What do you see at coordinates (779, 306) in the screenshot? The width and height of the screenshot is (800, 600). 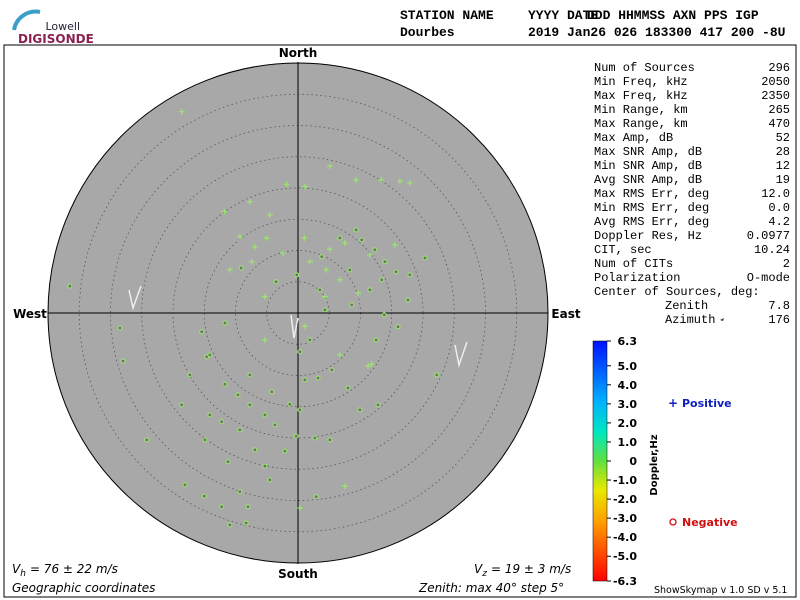 I see `stat-value: 7.8` at bounding box center [779, 306].